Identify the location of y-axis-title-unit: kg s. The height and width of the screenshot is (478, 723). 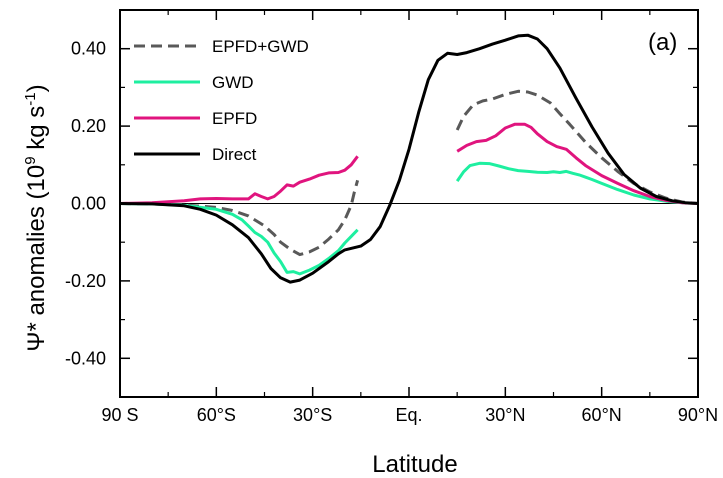
(36, 131).